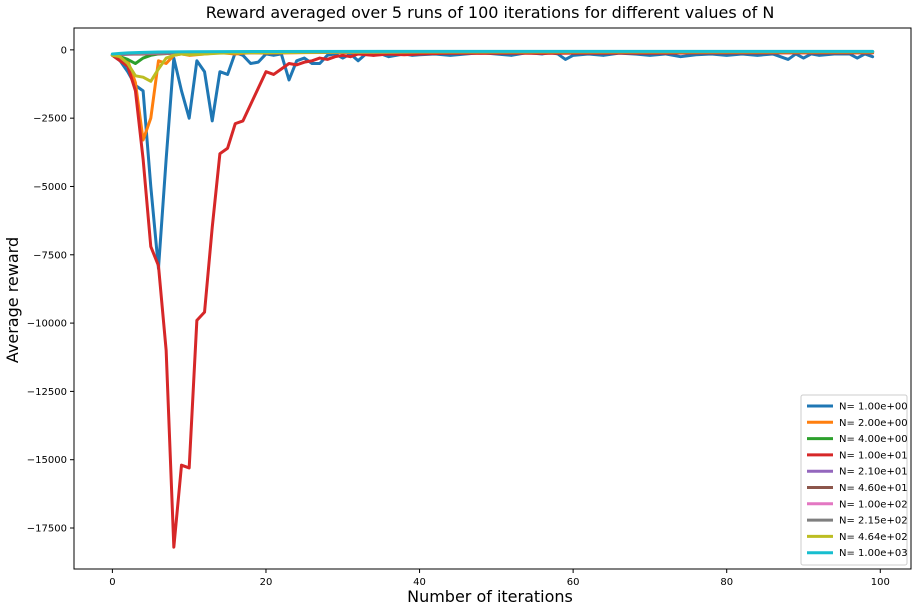 The image size is (921, 611). What do you see at coordinates (873, 553) in the screenshot?
I see `legend-label-10: N= 1.00e+03` at bounding box center [873, 553].